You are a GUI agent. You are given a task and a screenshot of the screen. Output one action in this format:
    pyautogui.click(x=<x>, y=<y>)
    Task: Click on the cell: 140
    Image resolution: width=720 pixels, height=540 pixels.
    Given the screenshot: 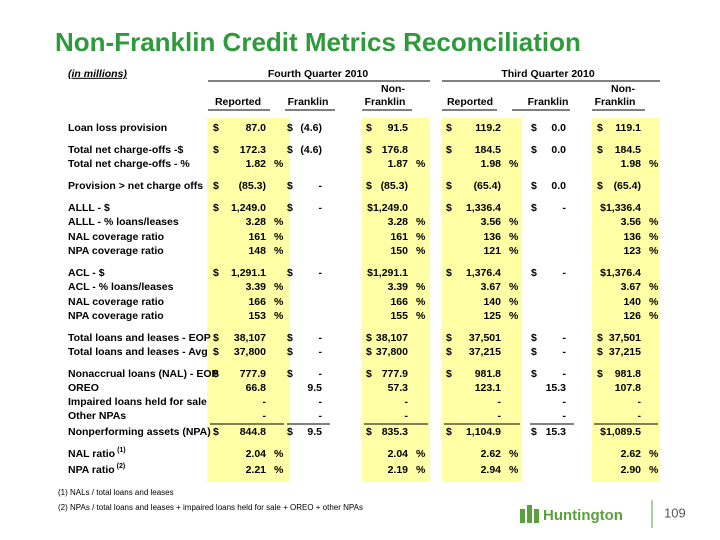 What is the action you would take?
    pyautogui.click(x=632, y=302)
    